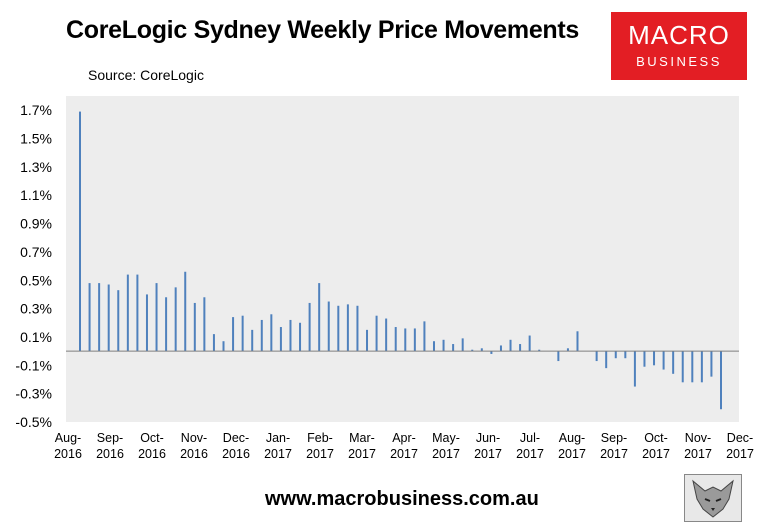 Image resolution: width=764 pixels, height=531 pixels. I want to click on x-tick-label: Apr-, so click(404, 438).